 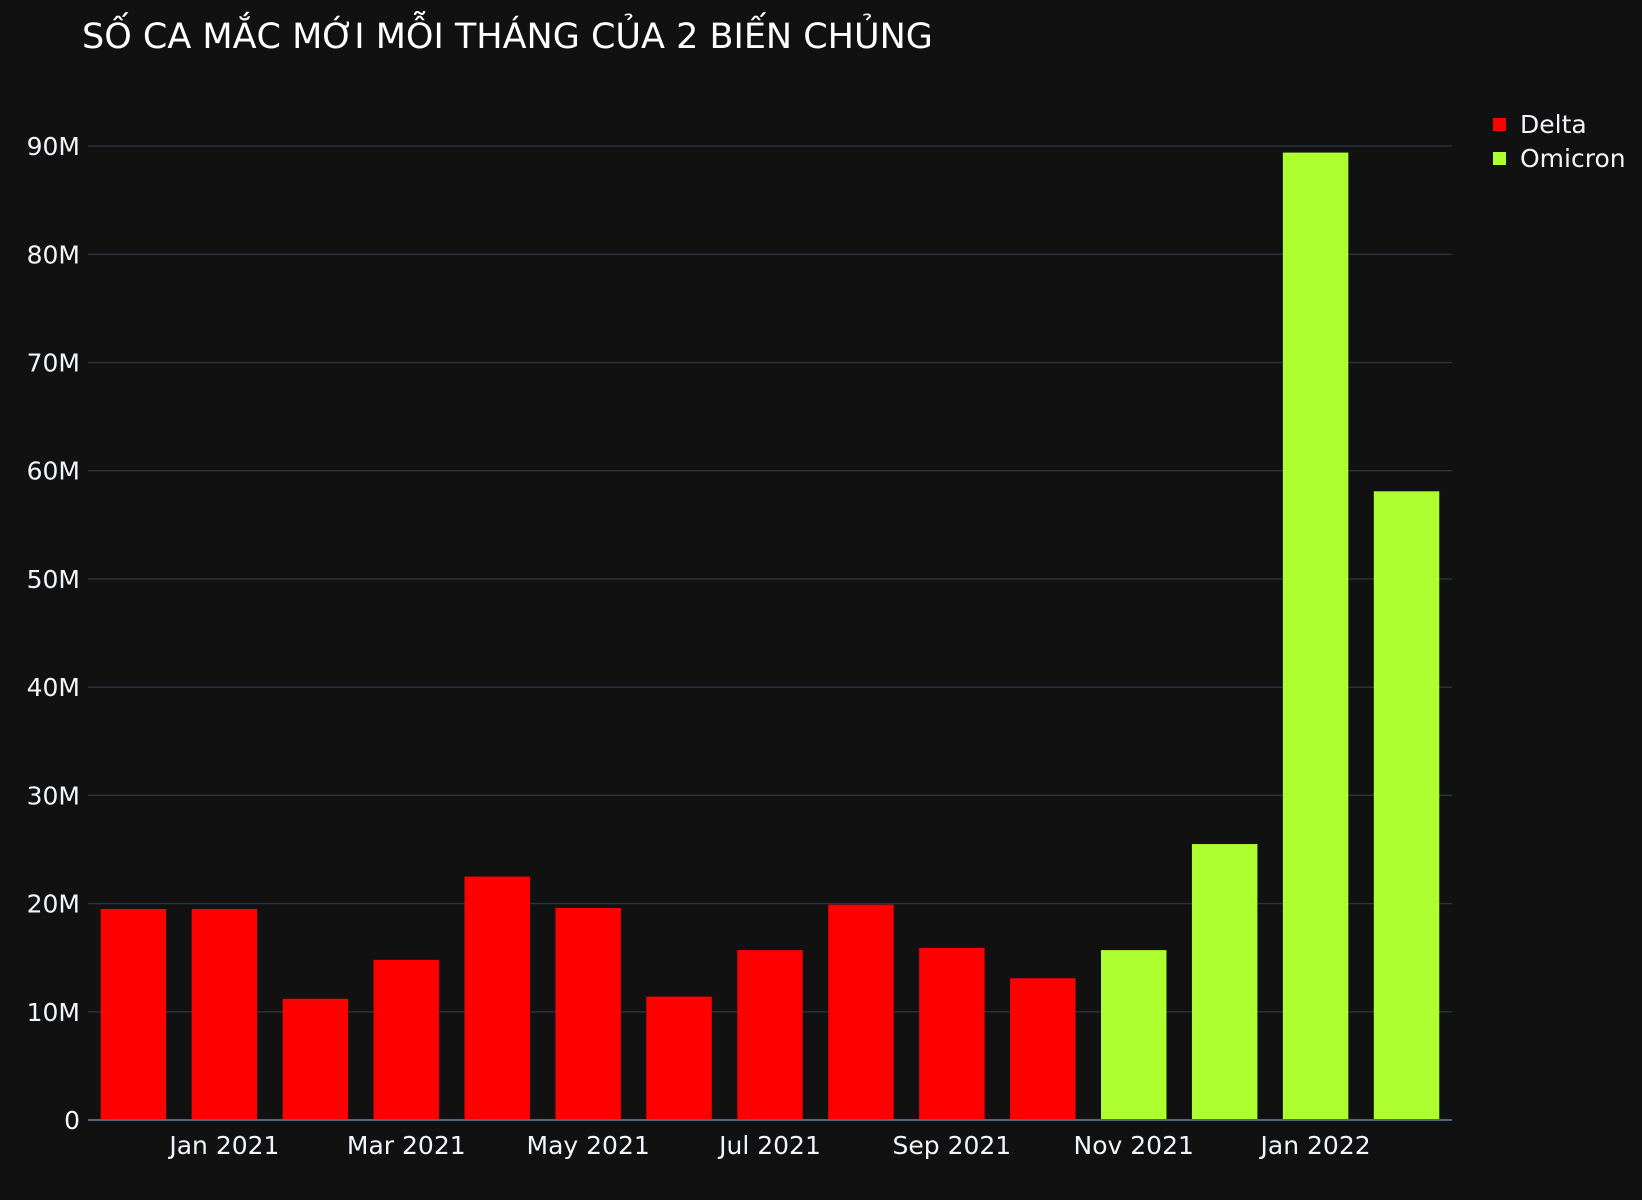 What do you see at coordinates (223, 1145) in the screenshot?
I see `x-tick-label: Jan 2021` at bounding box center [223, 1145].